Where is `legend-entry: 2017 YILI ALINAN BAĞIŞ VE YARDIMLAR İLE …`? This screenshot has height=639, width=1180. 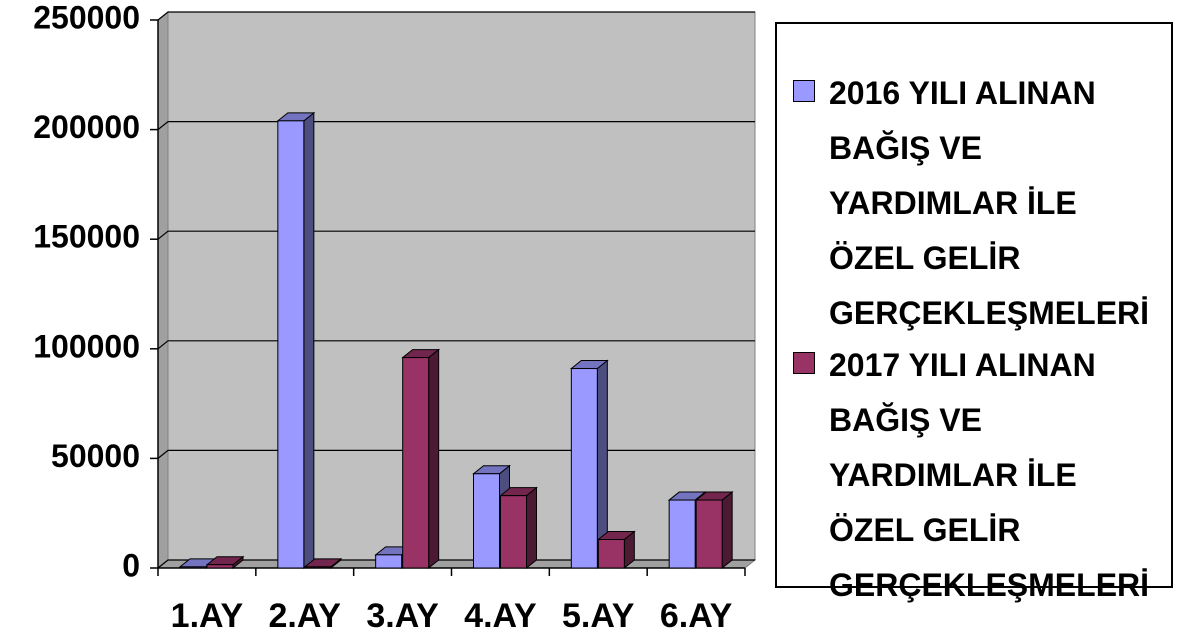 legend-entry: 2017 YILI ALINAN BAĞIŞ VE YARDIMLAR İLE … is located at coordinates (981, 475).